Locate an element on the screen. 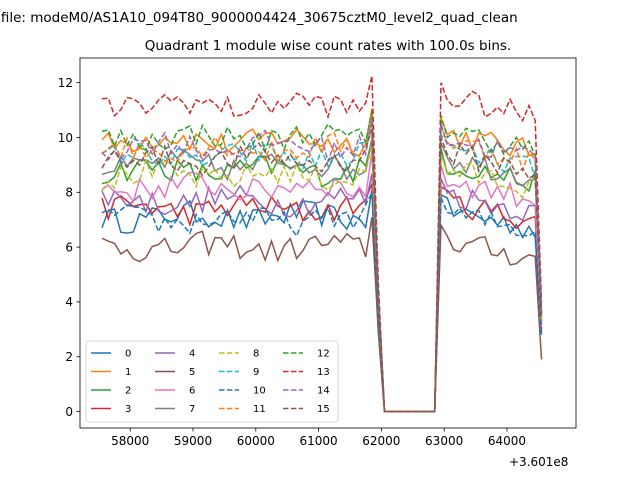  legend-label-3: 3 is located at coordinates (128, 409).